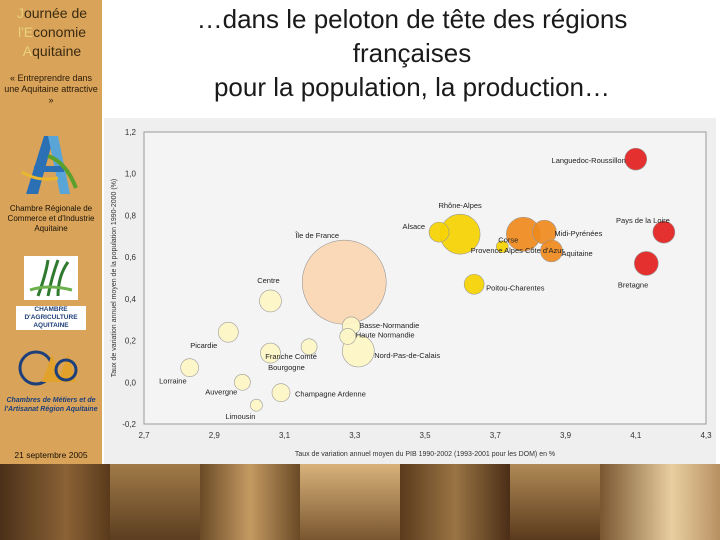  What do you see at coordinates (633, 284) in the screenshot?
I see `bubble-label: Bretagne` at bounding box center [633, 284].